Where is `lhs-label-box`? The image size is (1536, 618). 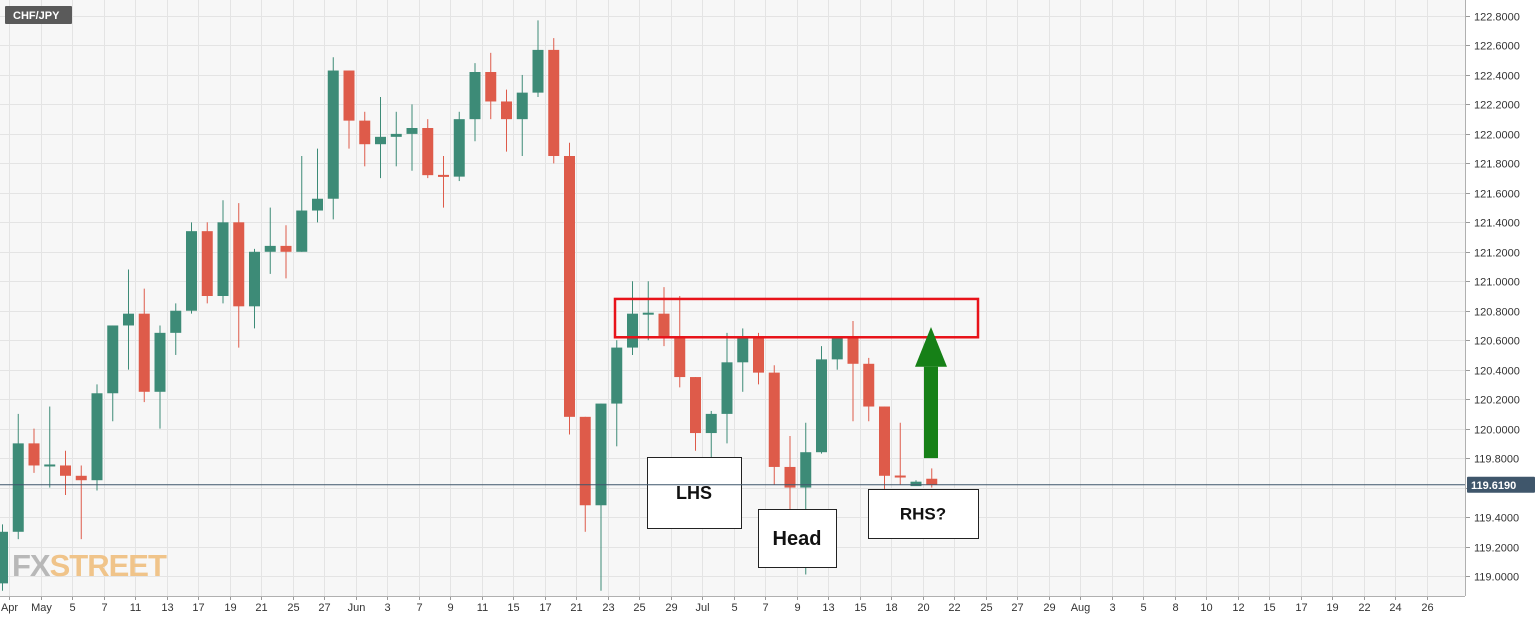 lhs-label-box is located at coordinates (694, 493).